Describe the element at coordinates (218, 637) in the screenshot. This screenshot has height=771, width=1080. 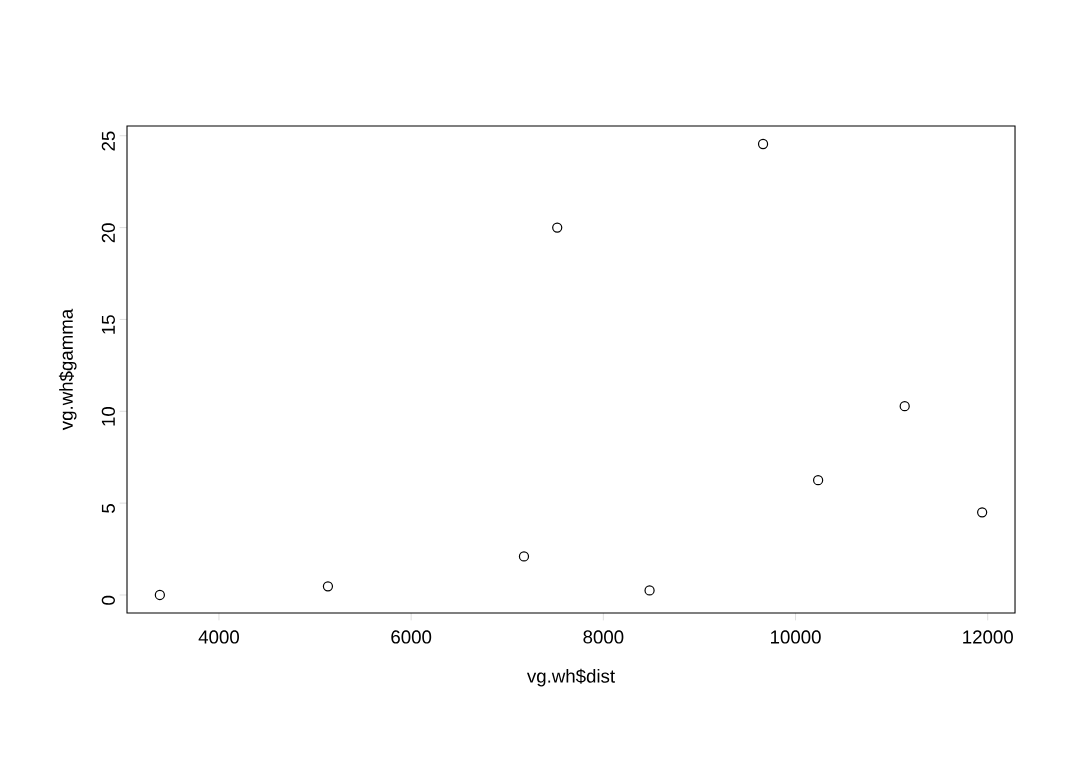
I see `x-tick-label: 4000` at that location.